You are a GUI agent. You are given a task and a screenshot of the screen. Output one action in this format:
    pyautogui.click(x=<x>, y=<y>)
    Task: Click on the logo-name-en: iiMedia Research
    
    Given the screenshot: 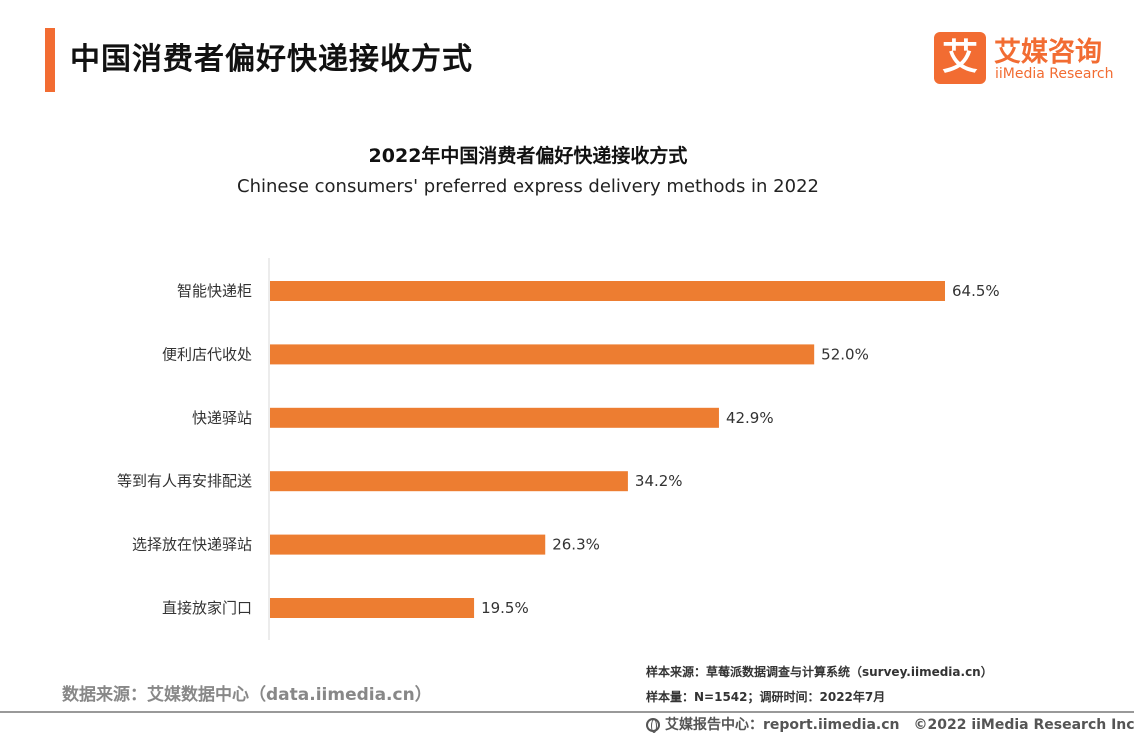 What is the action you would take?
    pyautogui.click(x=1054, y=74)
    